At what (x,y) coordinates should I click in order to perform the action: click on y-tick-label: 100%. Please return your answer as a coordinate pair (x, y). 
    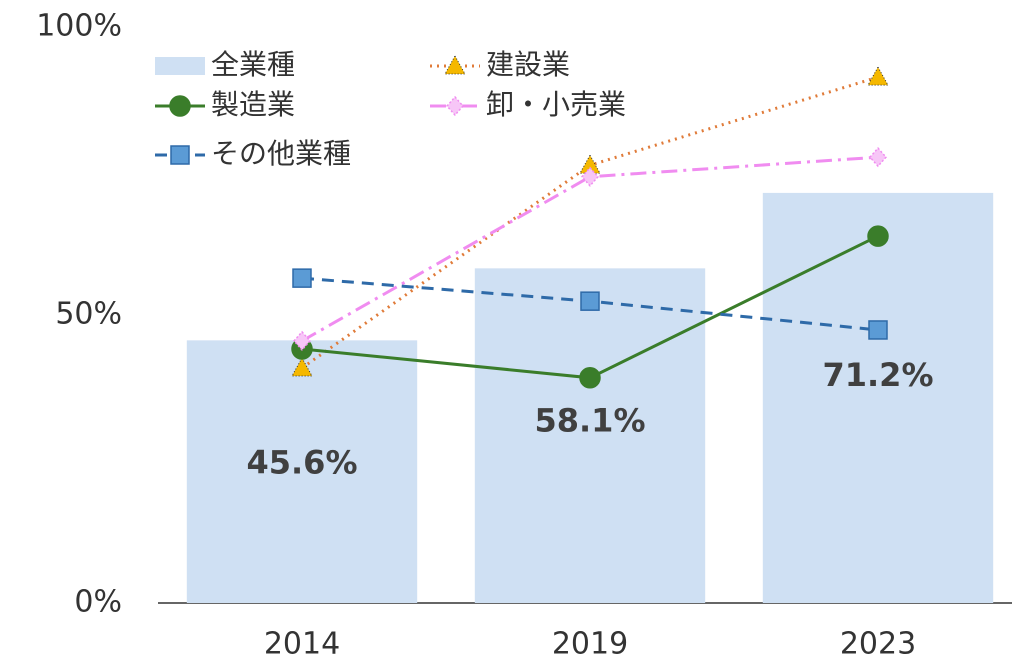
    Looking at the image, I should click on (79, 26).